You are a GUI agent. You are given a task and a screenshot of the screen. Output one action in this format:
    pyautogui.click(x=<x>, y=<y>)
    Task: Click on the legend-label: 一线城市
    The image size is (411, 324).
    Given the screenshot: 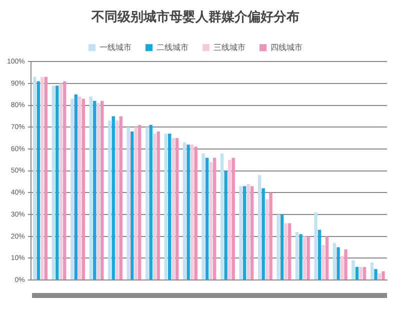 What is the action you would take?
    pyautogui.click(x=116, y=47)
    